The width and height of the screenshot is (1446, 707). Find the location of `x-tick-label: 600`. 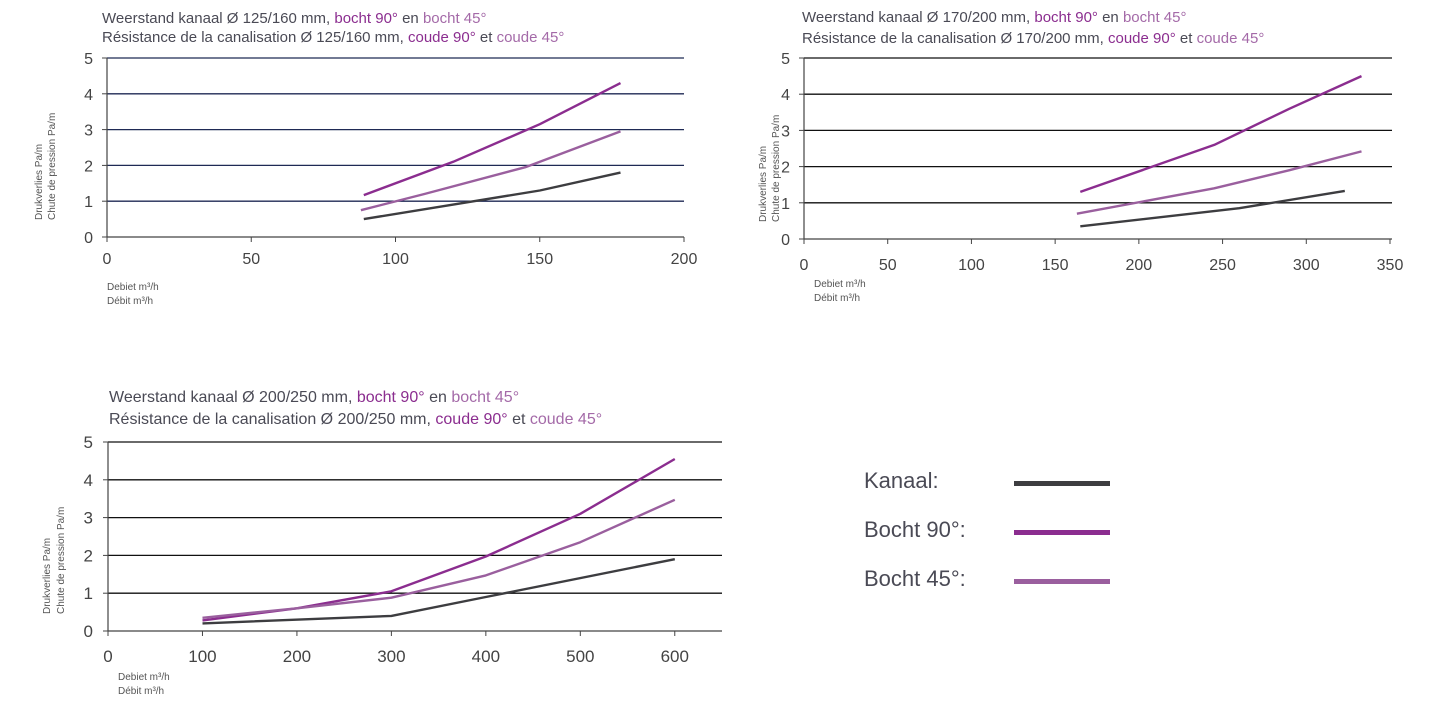

x-tick-label: 600 is located at coordinates (675, 656).